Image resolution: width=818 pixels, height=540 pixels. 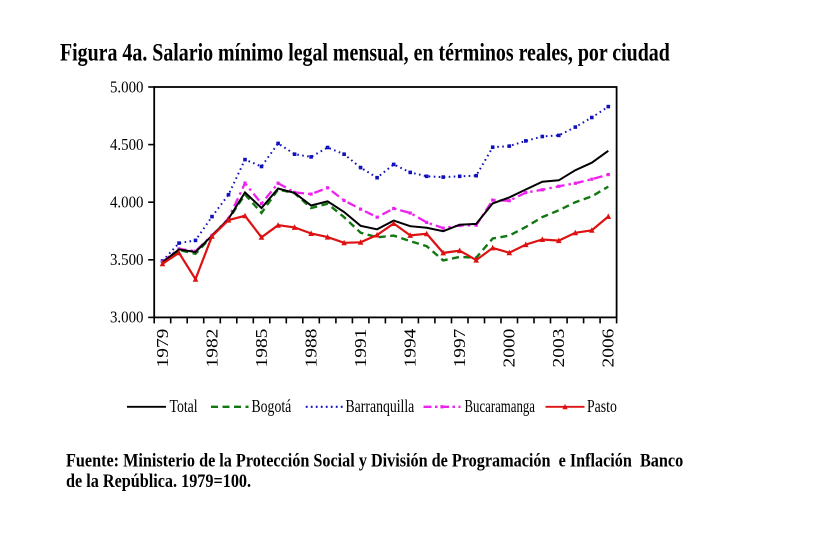 I want to click on svg-text: 3.000, so click(x=127, y=318).